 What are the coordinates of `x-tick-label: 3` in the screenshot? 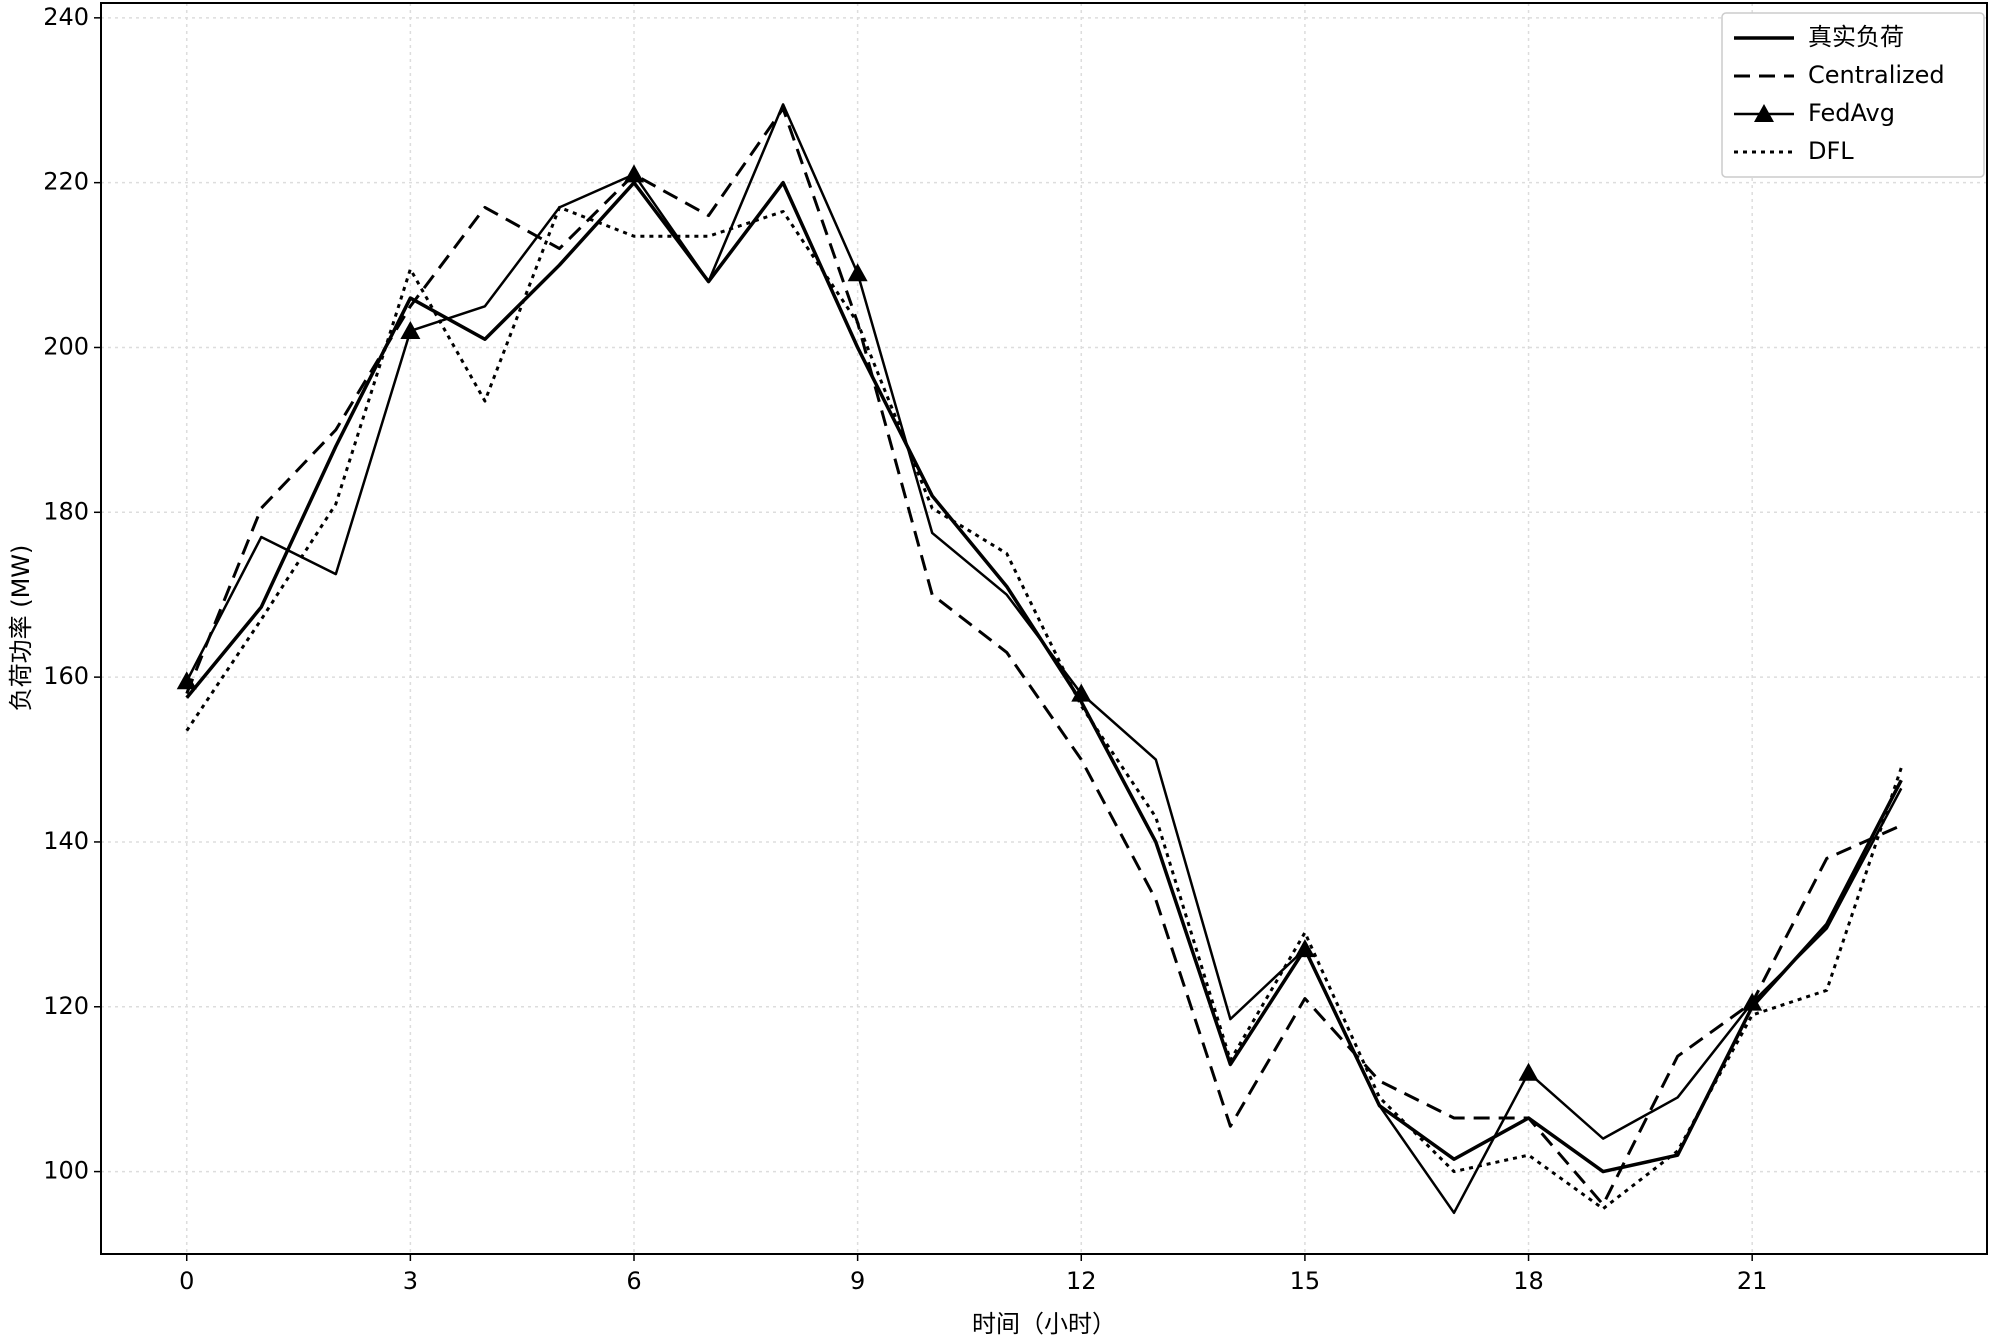 It's located at (410, 1281).